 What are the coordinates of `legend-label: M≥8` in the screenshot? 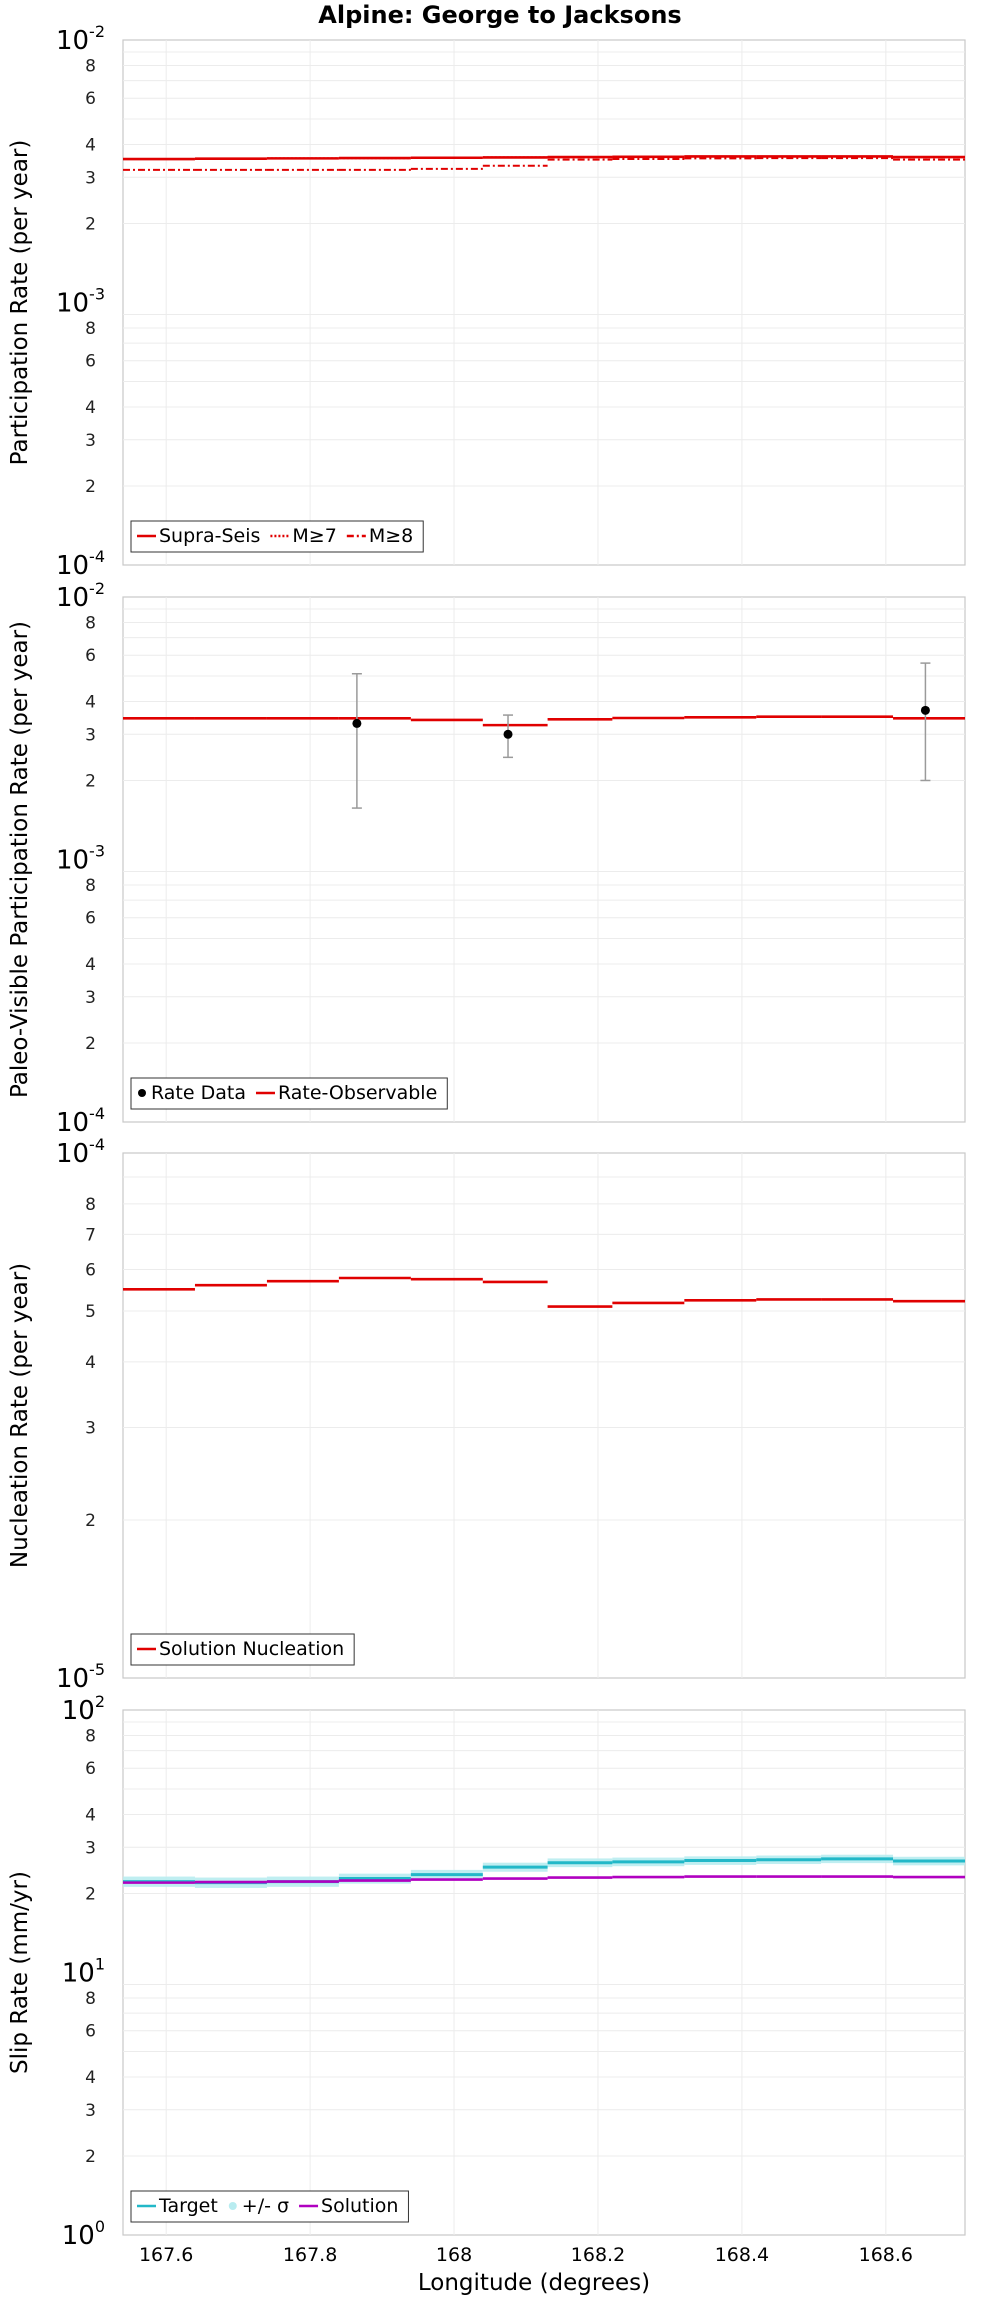 It's located at (391, 536).